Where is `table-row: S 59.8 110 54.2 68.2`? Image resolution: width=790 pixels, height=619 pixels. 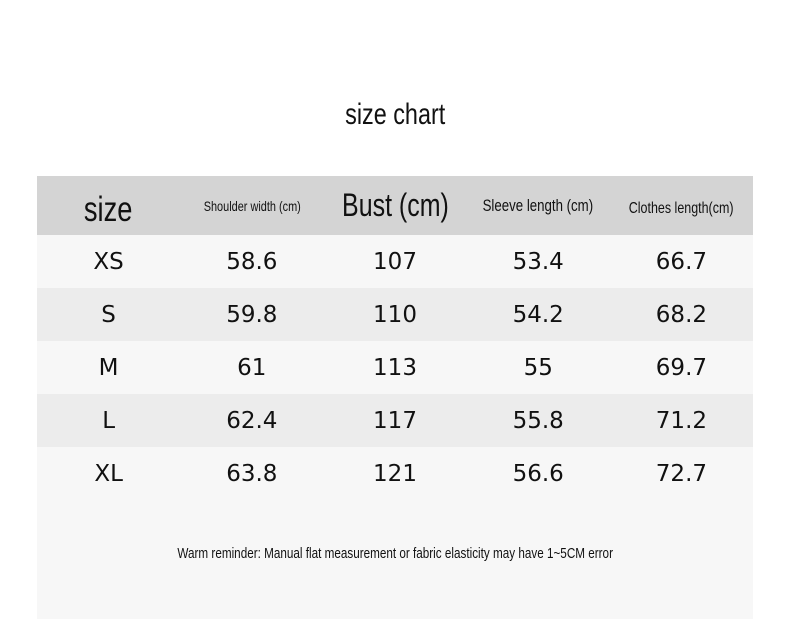
table-row: S 59.8 110 54.2 68.2 is located at coordinates (395, 314).